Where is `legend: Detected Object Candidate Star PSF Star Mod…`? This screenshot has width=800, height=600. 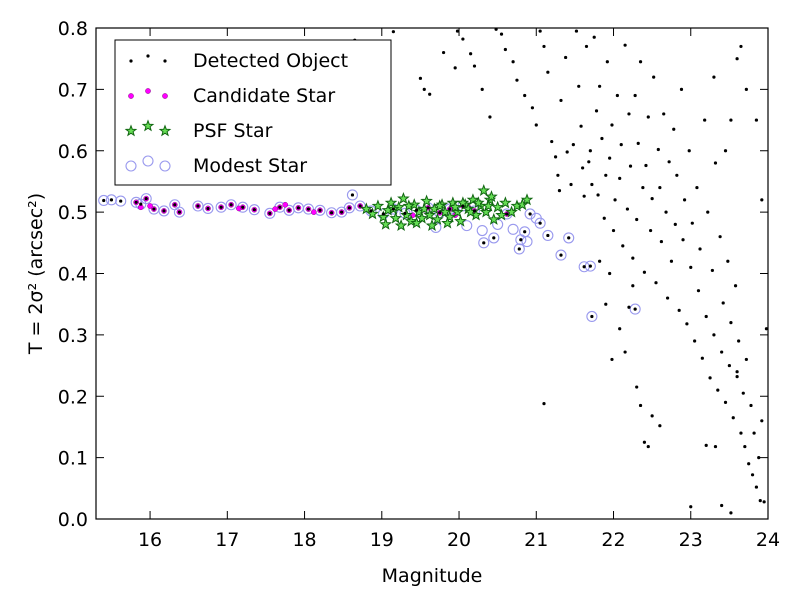
legend: Detected Object Candidate Star PSF Star Mod… is located at coordinates (253, 112).